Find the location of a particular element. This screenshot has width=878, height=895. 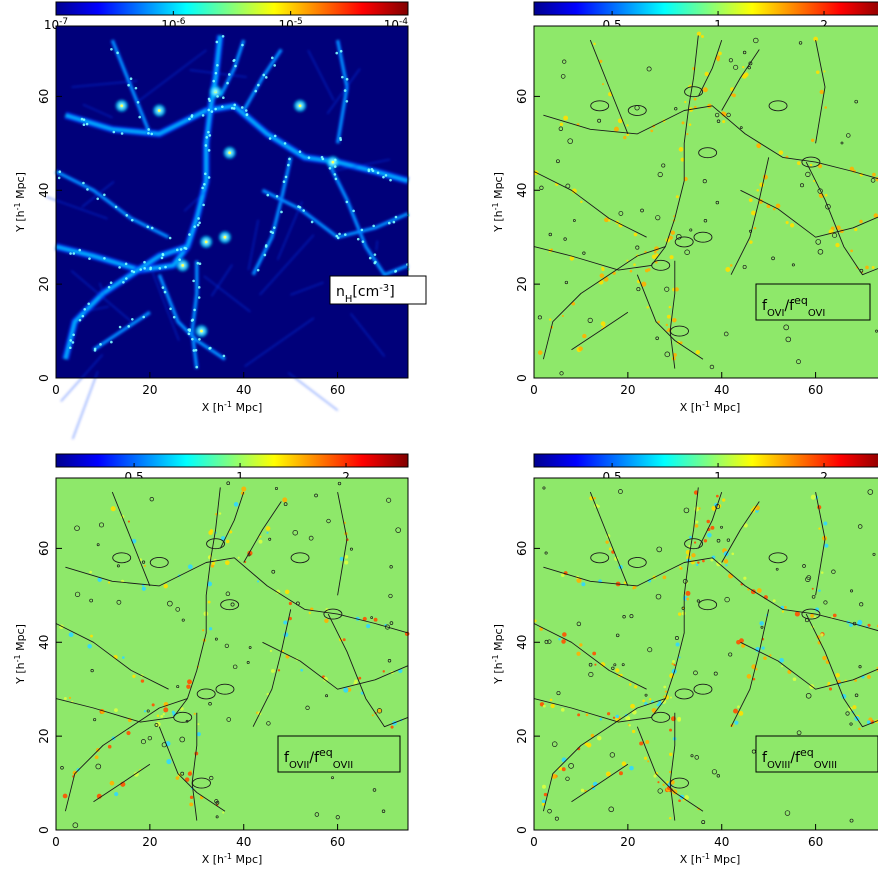

y-axis-label-text: Y [h is located at coordinates (20, 673).